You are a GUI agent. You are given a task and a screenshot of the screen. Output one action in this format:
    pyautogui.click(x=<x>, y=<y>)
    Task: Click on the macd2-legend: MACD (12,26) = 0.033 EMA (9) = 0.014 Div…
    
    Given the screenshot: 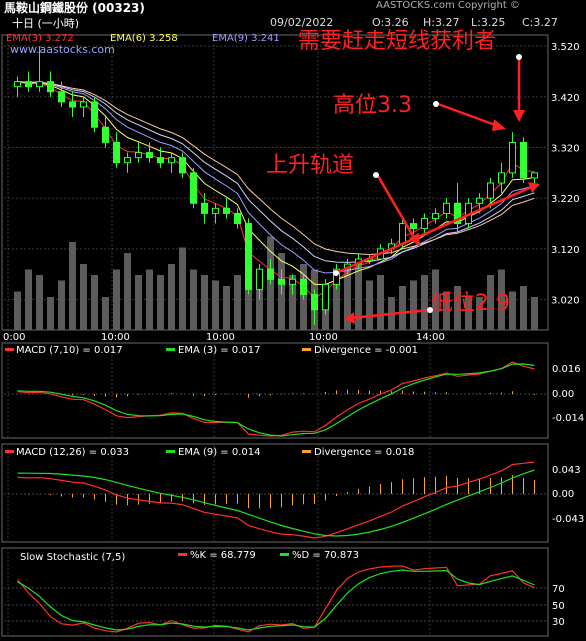 What is the action you would take?
    pyautogui.click(x=209, y=452)
    